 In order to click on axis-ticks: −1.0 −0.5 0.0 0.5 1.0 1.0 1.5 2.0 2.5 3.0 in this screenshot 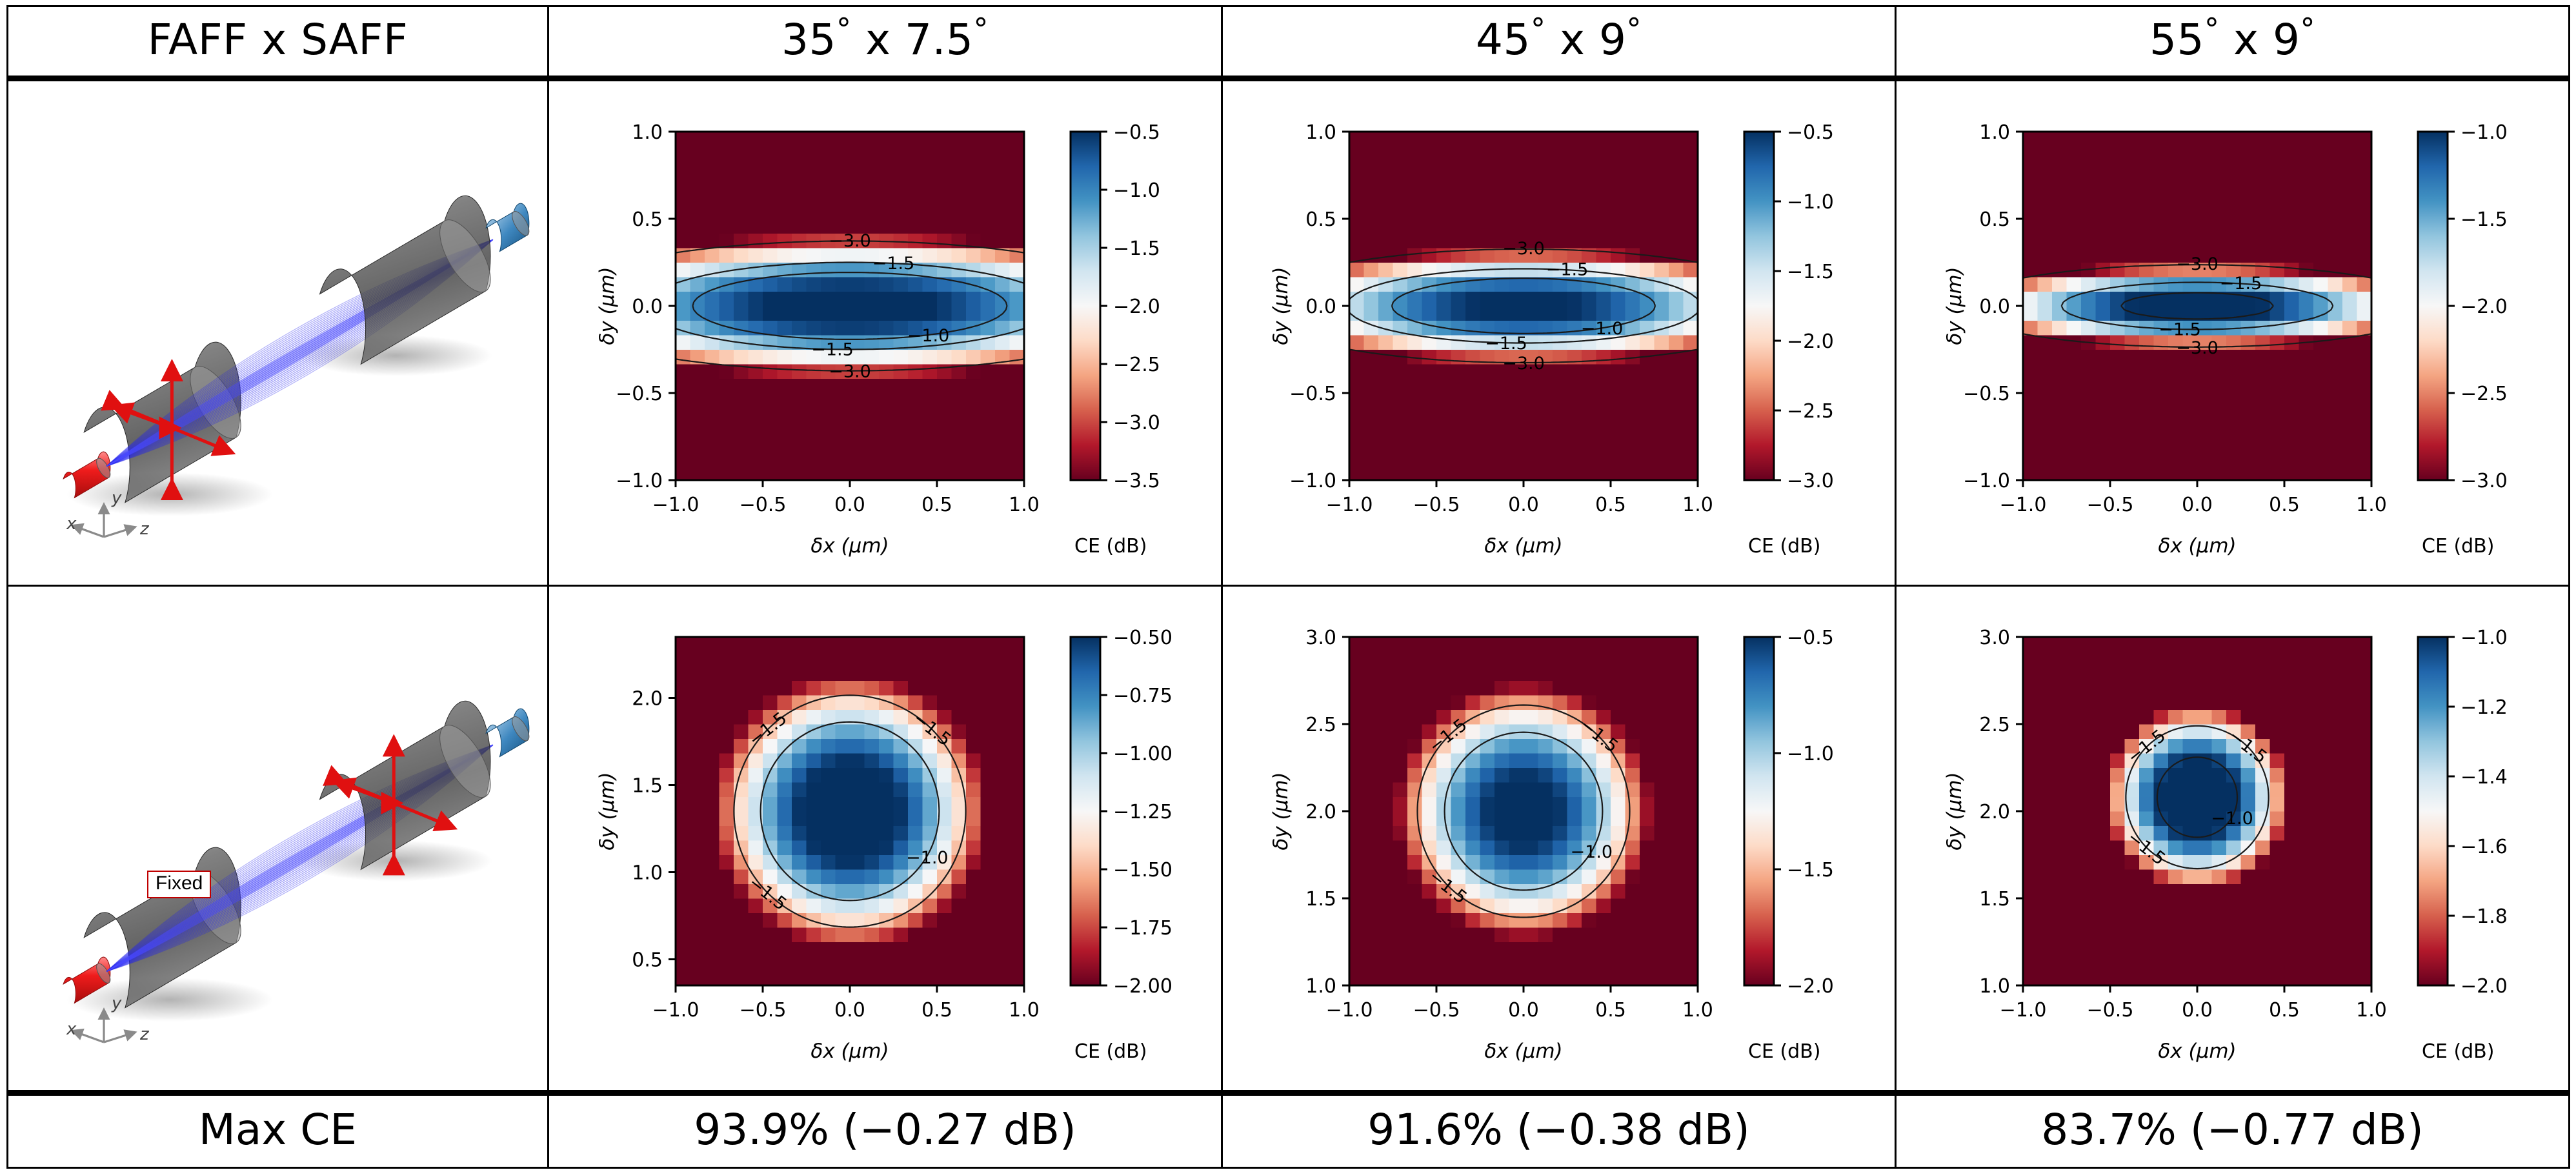, I will do `click(2183, 824)`.